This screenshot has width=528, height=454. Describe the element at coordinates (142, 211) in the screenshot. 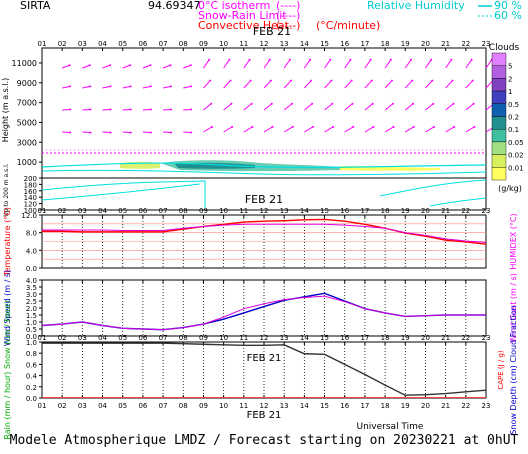

I see `temp-top-label-top-06: 06` at that location.